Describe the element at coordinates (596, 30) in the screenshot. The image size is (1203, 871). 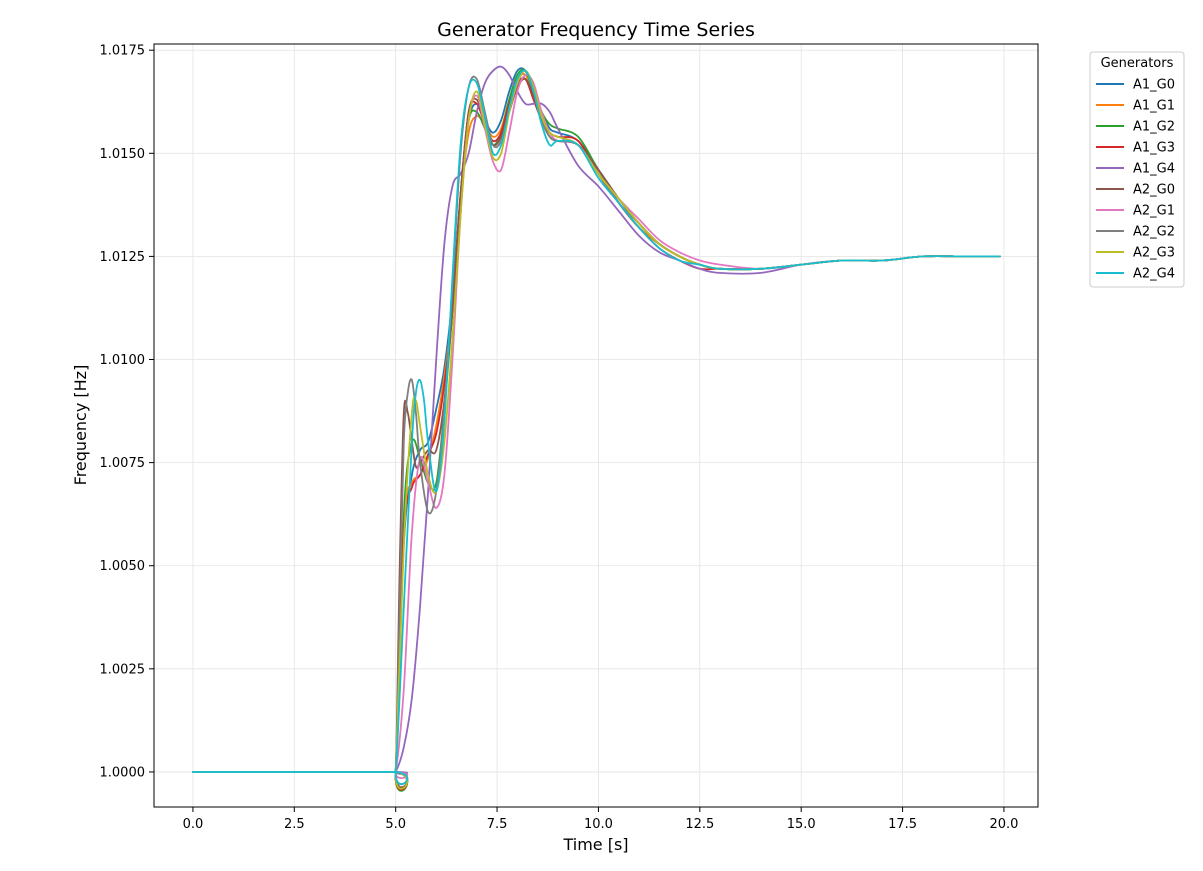
I see `chart-title: Generator Frequency Time Series` at that location.